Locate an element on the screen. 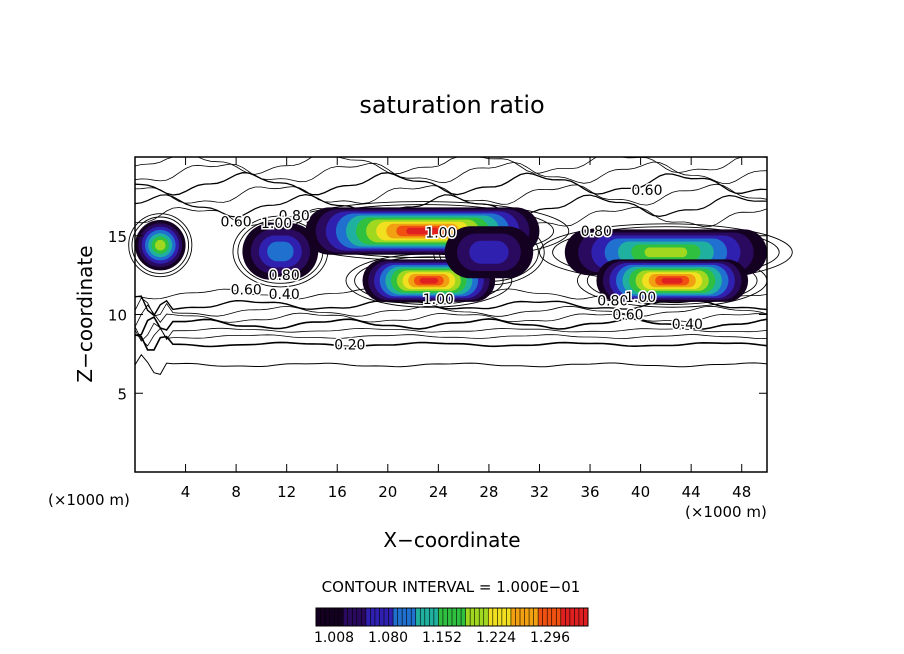 The width and height of the screenshot is (904, 654). x-tick-label: 12 is located at coordinates (286, 492).